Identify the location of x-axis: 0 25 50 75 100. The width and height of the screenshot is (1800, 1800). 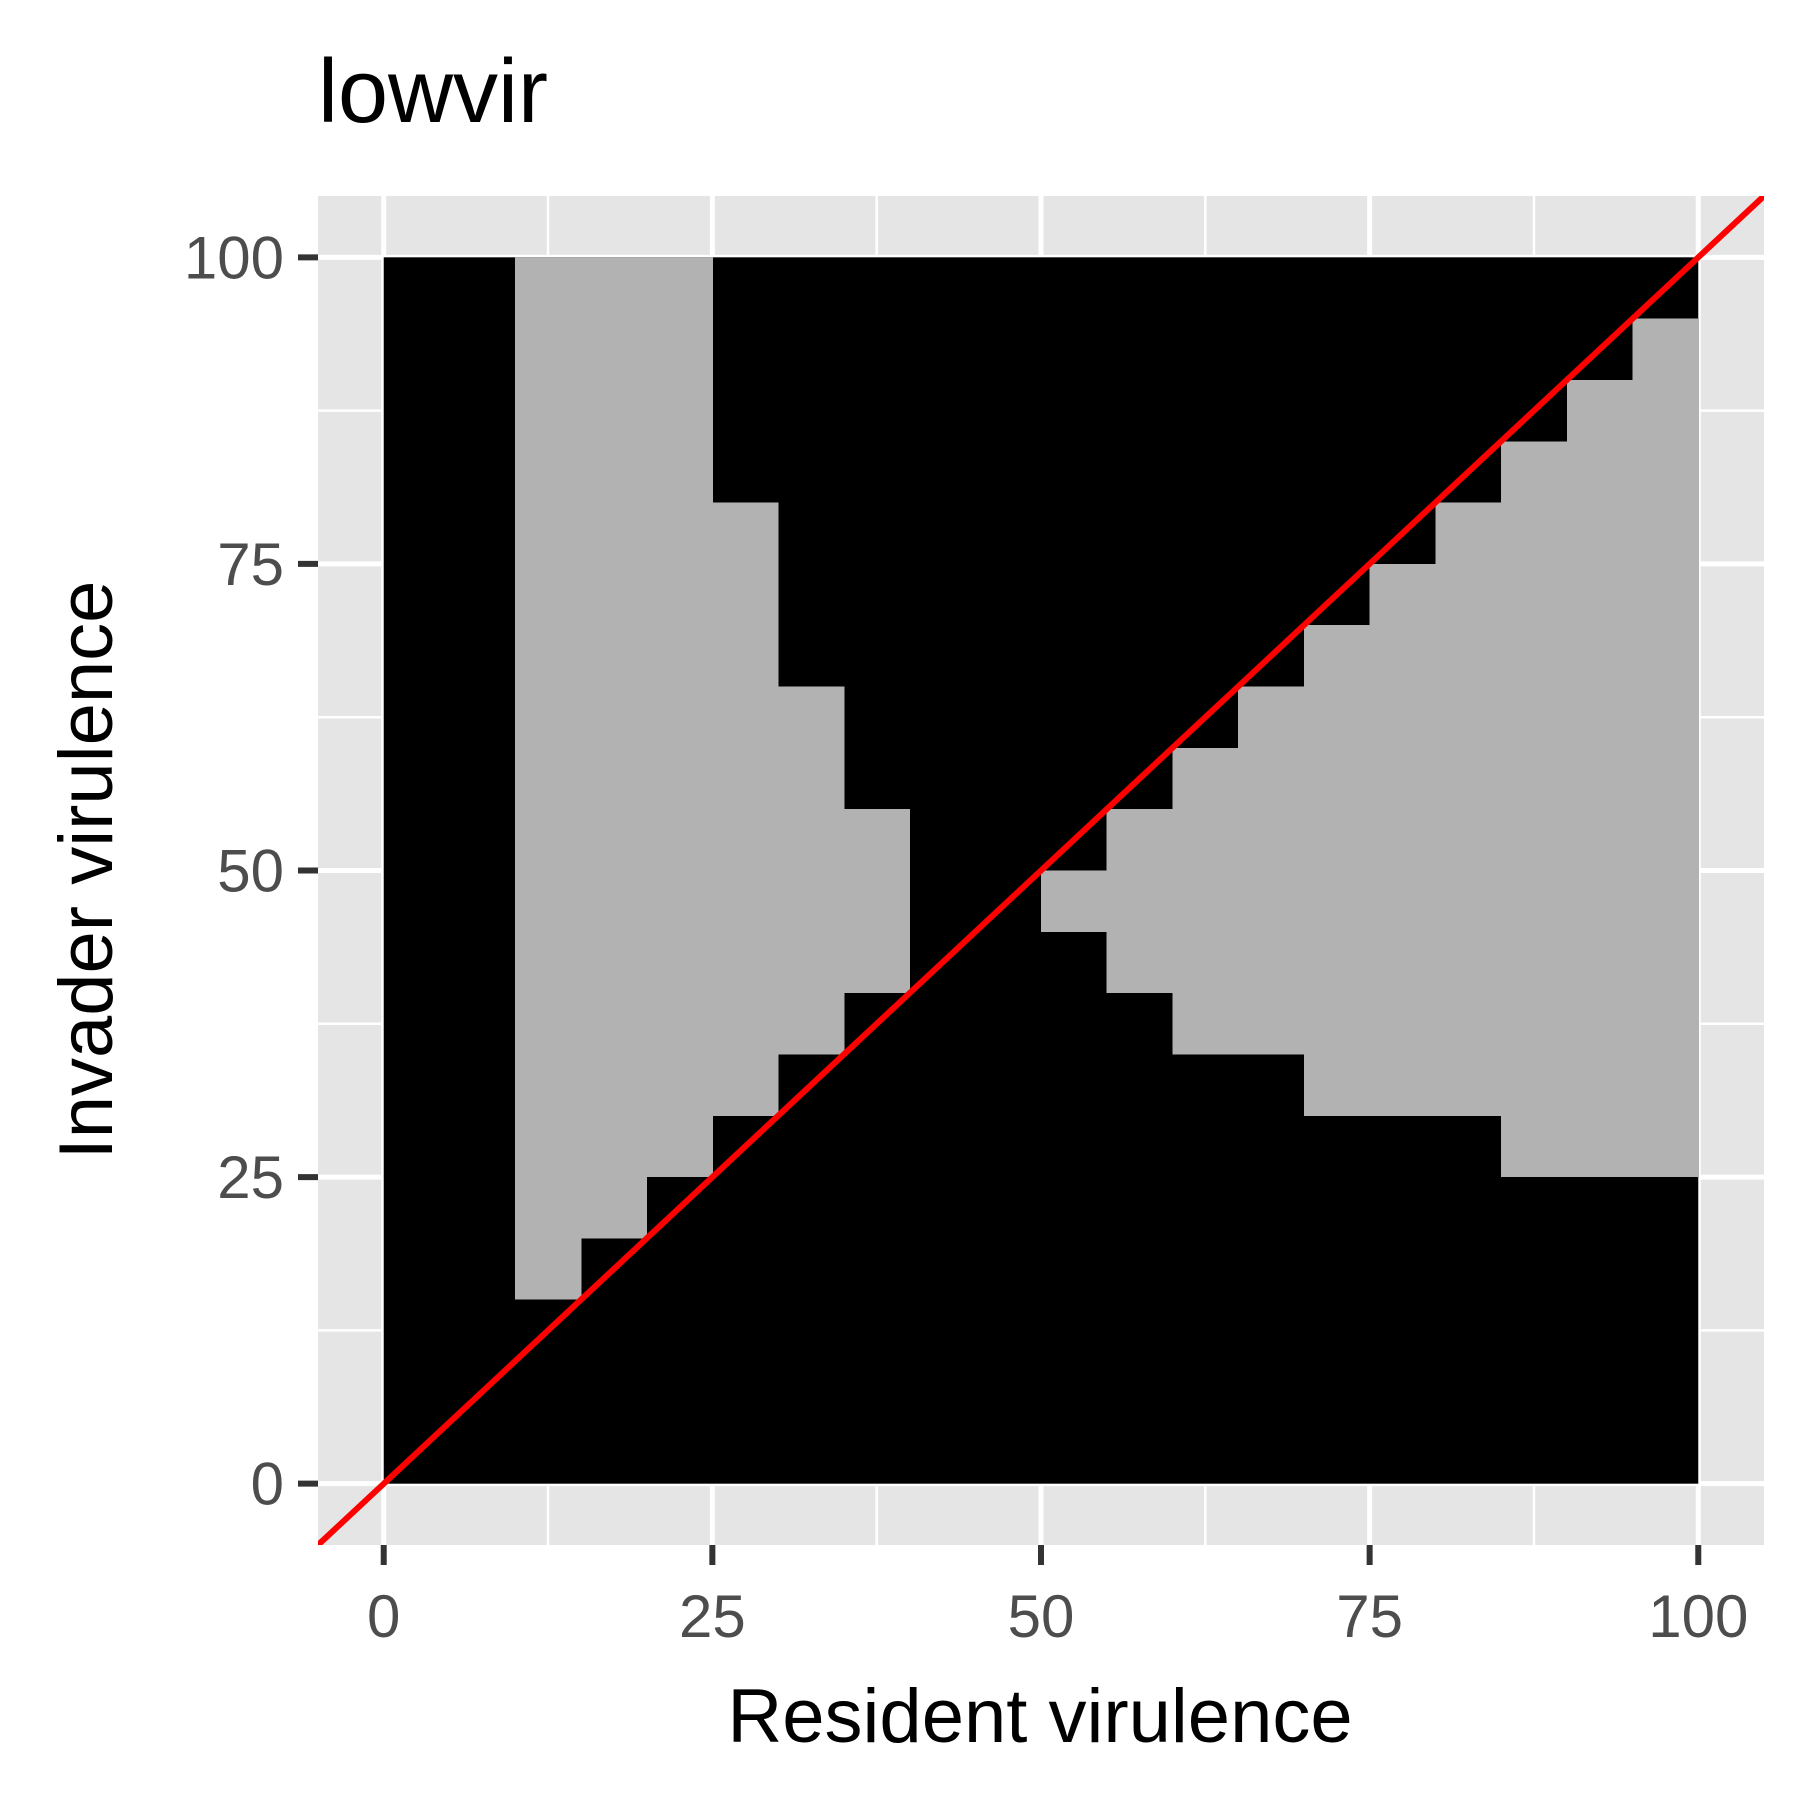
(1057, 1597).